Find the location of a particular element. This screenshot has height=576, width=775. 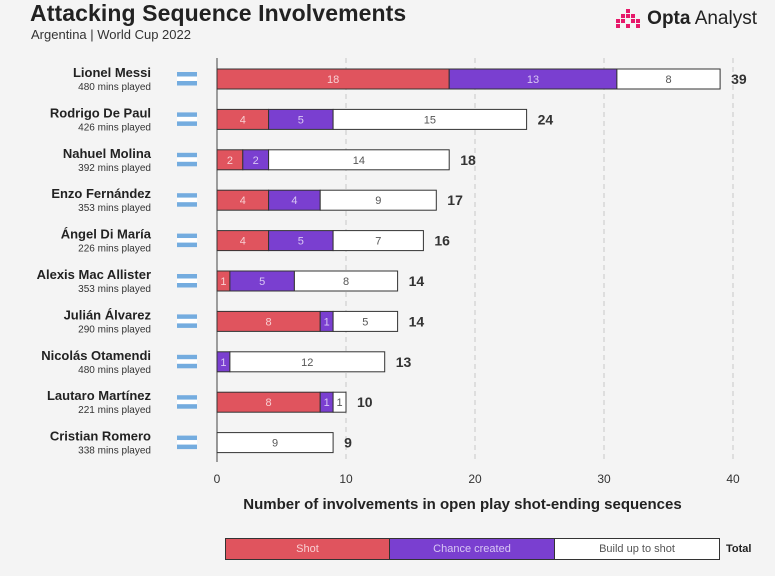

x-tick-label: 0 is located at coordinates (217, 479).